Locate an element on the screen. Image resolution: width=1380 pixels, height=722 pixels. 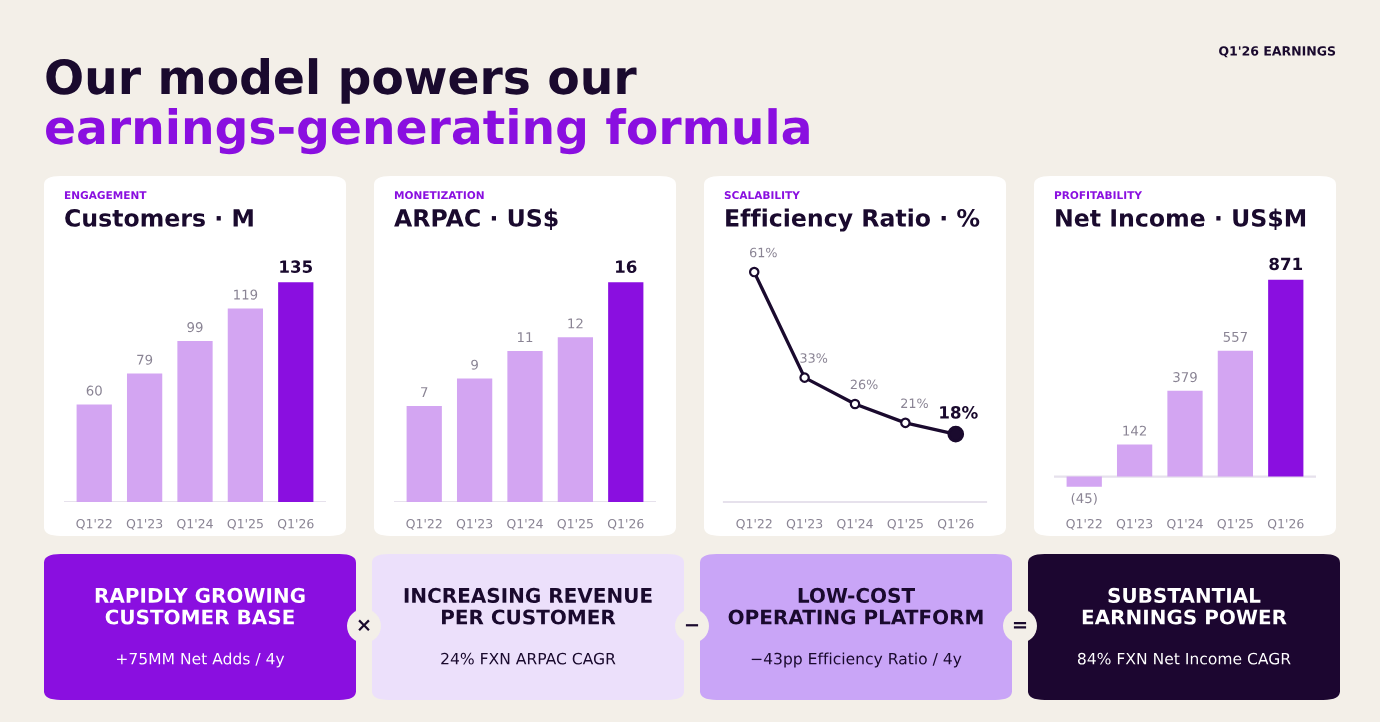
text: RAPIDLY GROWING CUSTOMER BASE is located at coordinates (200, 606).